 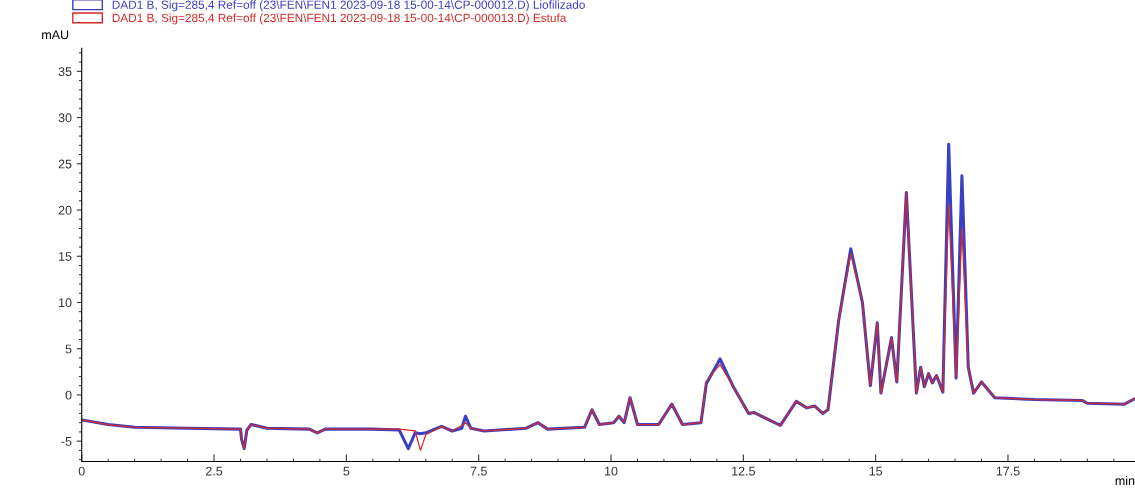 I want to click on y-tick-label: 10, so click(x=65, y=303).